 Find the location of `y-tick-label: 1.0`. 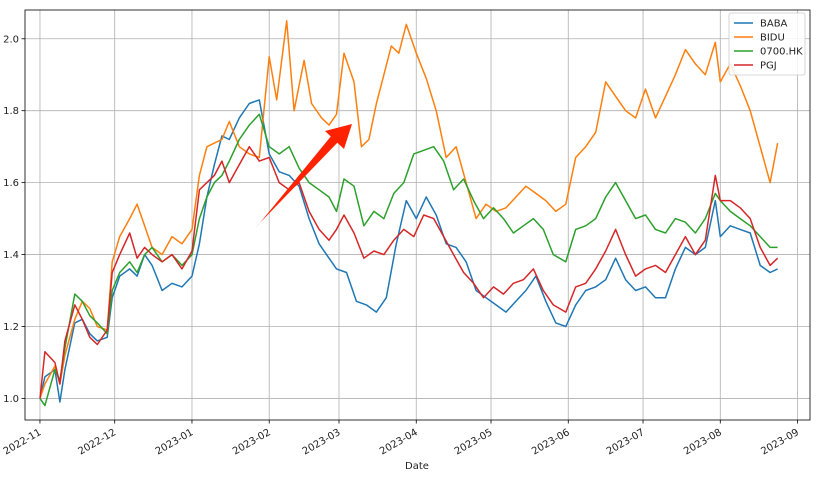

y-tick-label: 1.0 is located at coordinates (11, 399).